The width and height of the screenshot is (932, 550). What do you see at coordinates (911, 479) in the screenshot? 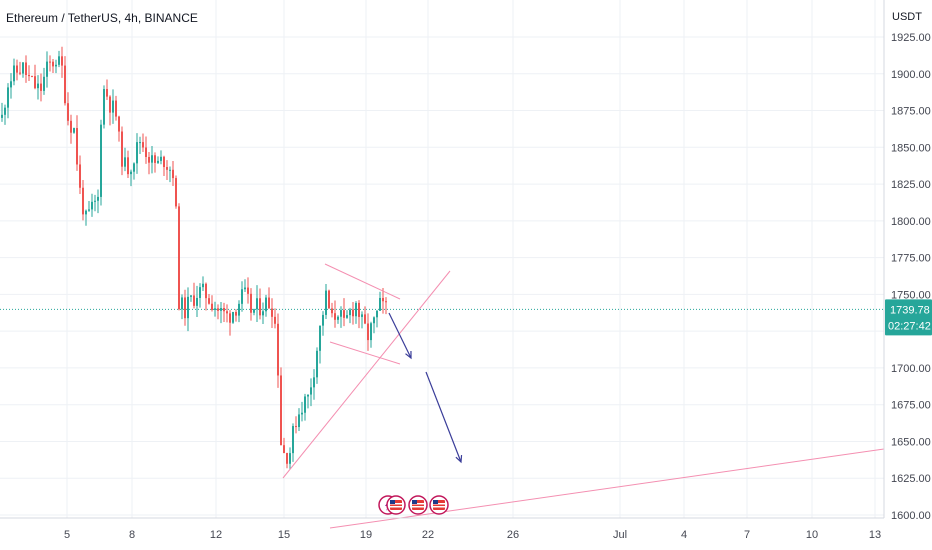
I see `y-tick-label: 1625.00` at bounding box center [911, 479].